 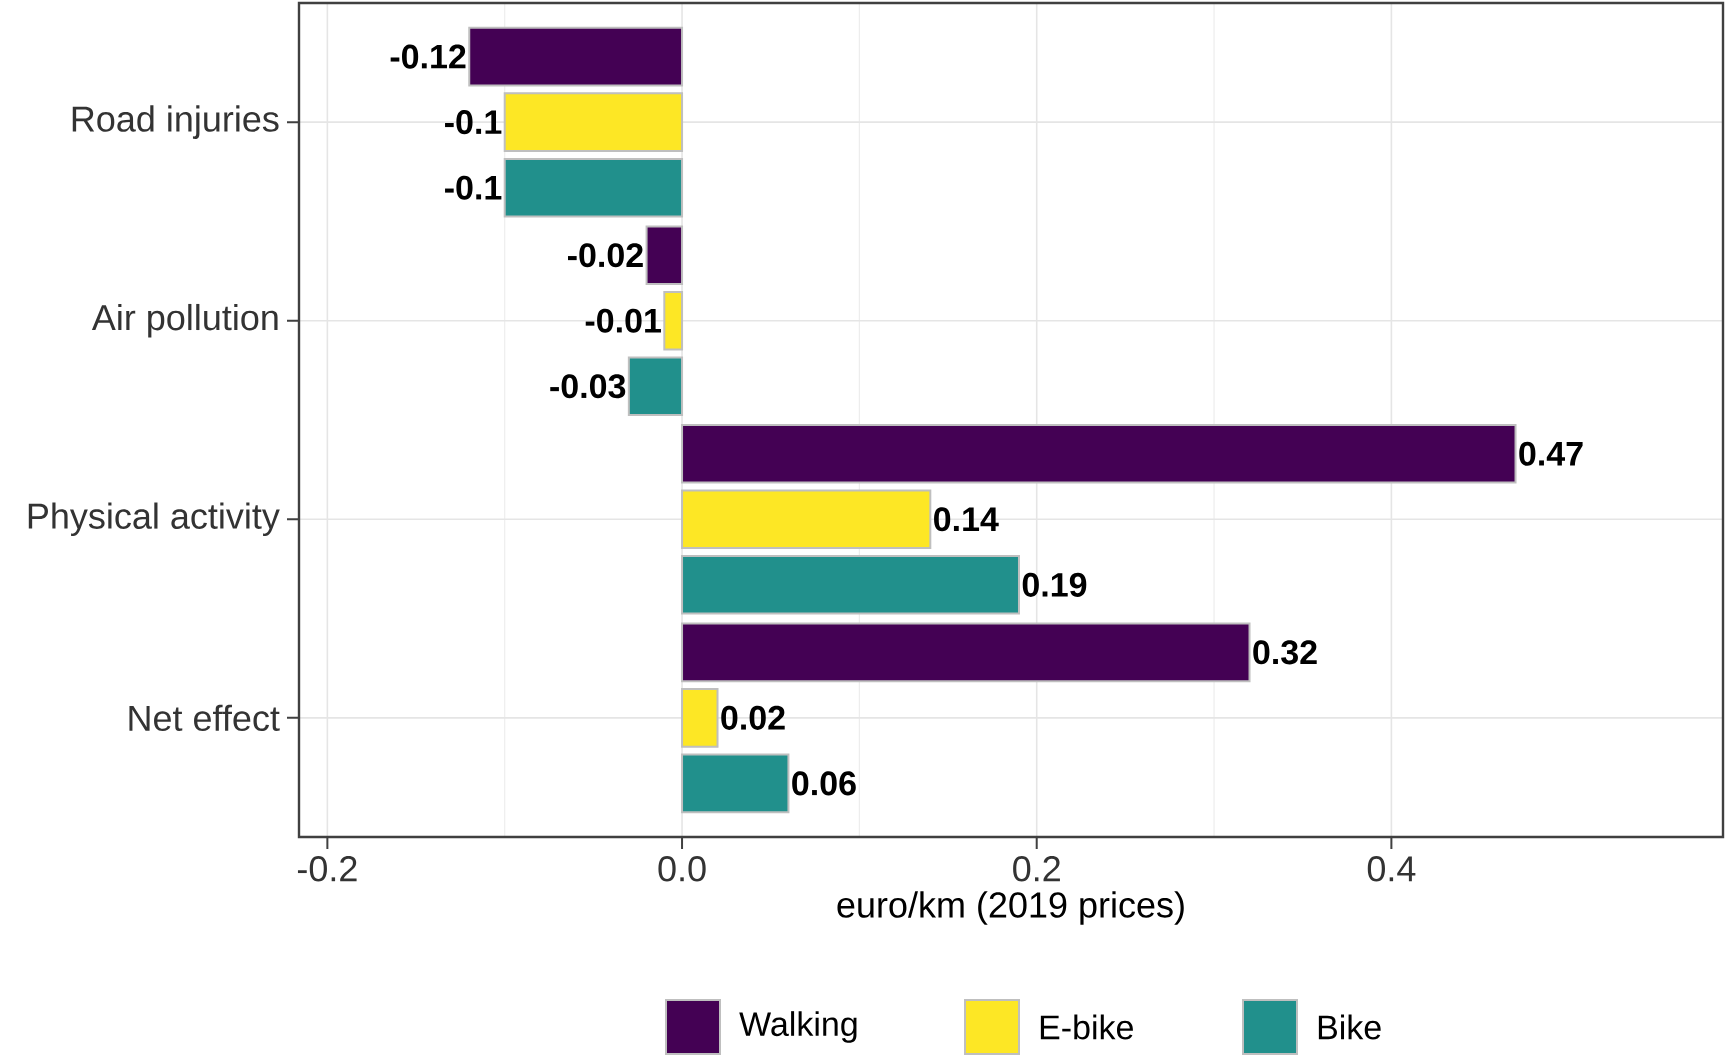 What do you see at coordinates (1551, 453) in the screenshot?
I see `data-label: 0.47` at bounding box center [1551, 453].